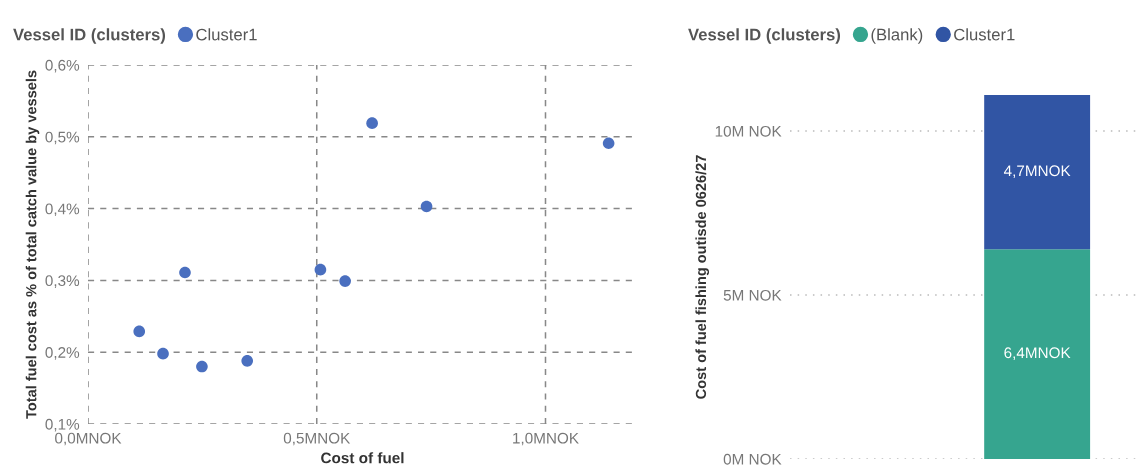  Describe the element at coordinates (1037, 171) in the screenshot. I see `data-label: 4,7MNOK` at that location.